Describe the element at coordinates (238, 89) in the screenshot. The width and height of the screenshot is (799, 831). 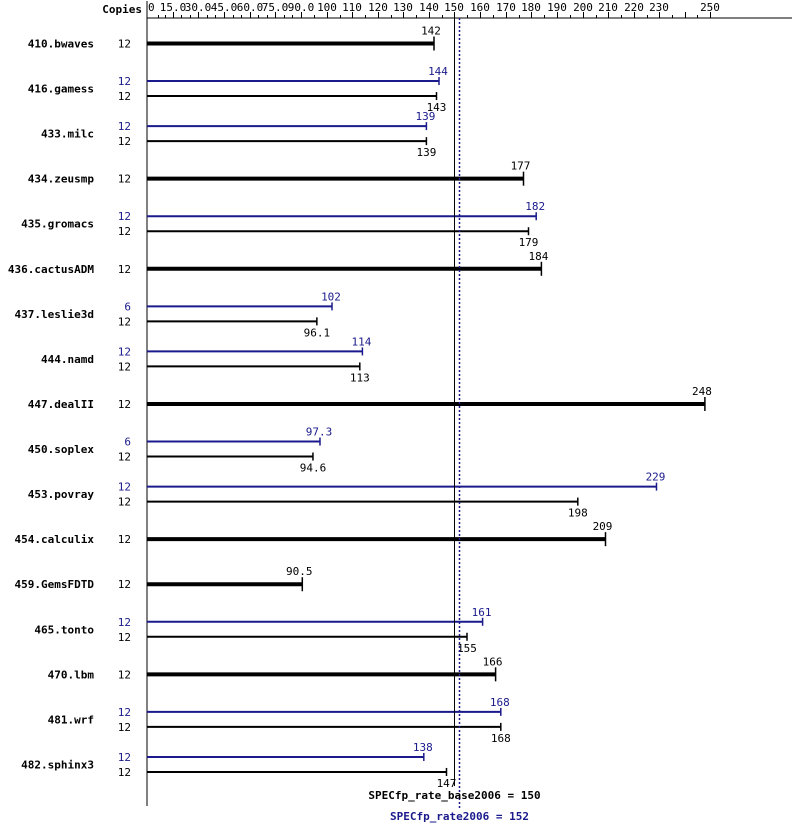
I see `benchmark-row: 416.gamess 12 12 144 143` at that location.